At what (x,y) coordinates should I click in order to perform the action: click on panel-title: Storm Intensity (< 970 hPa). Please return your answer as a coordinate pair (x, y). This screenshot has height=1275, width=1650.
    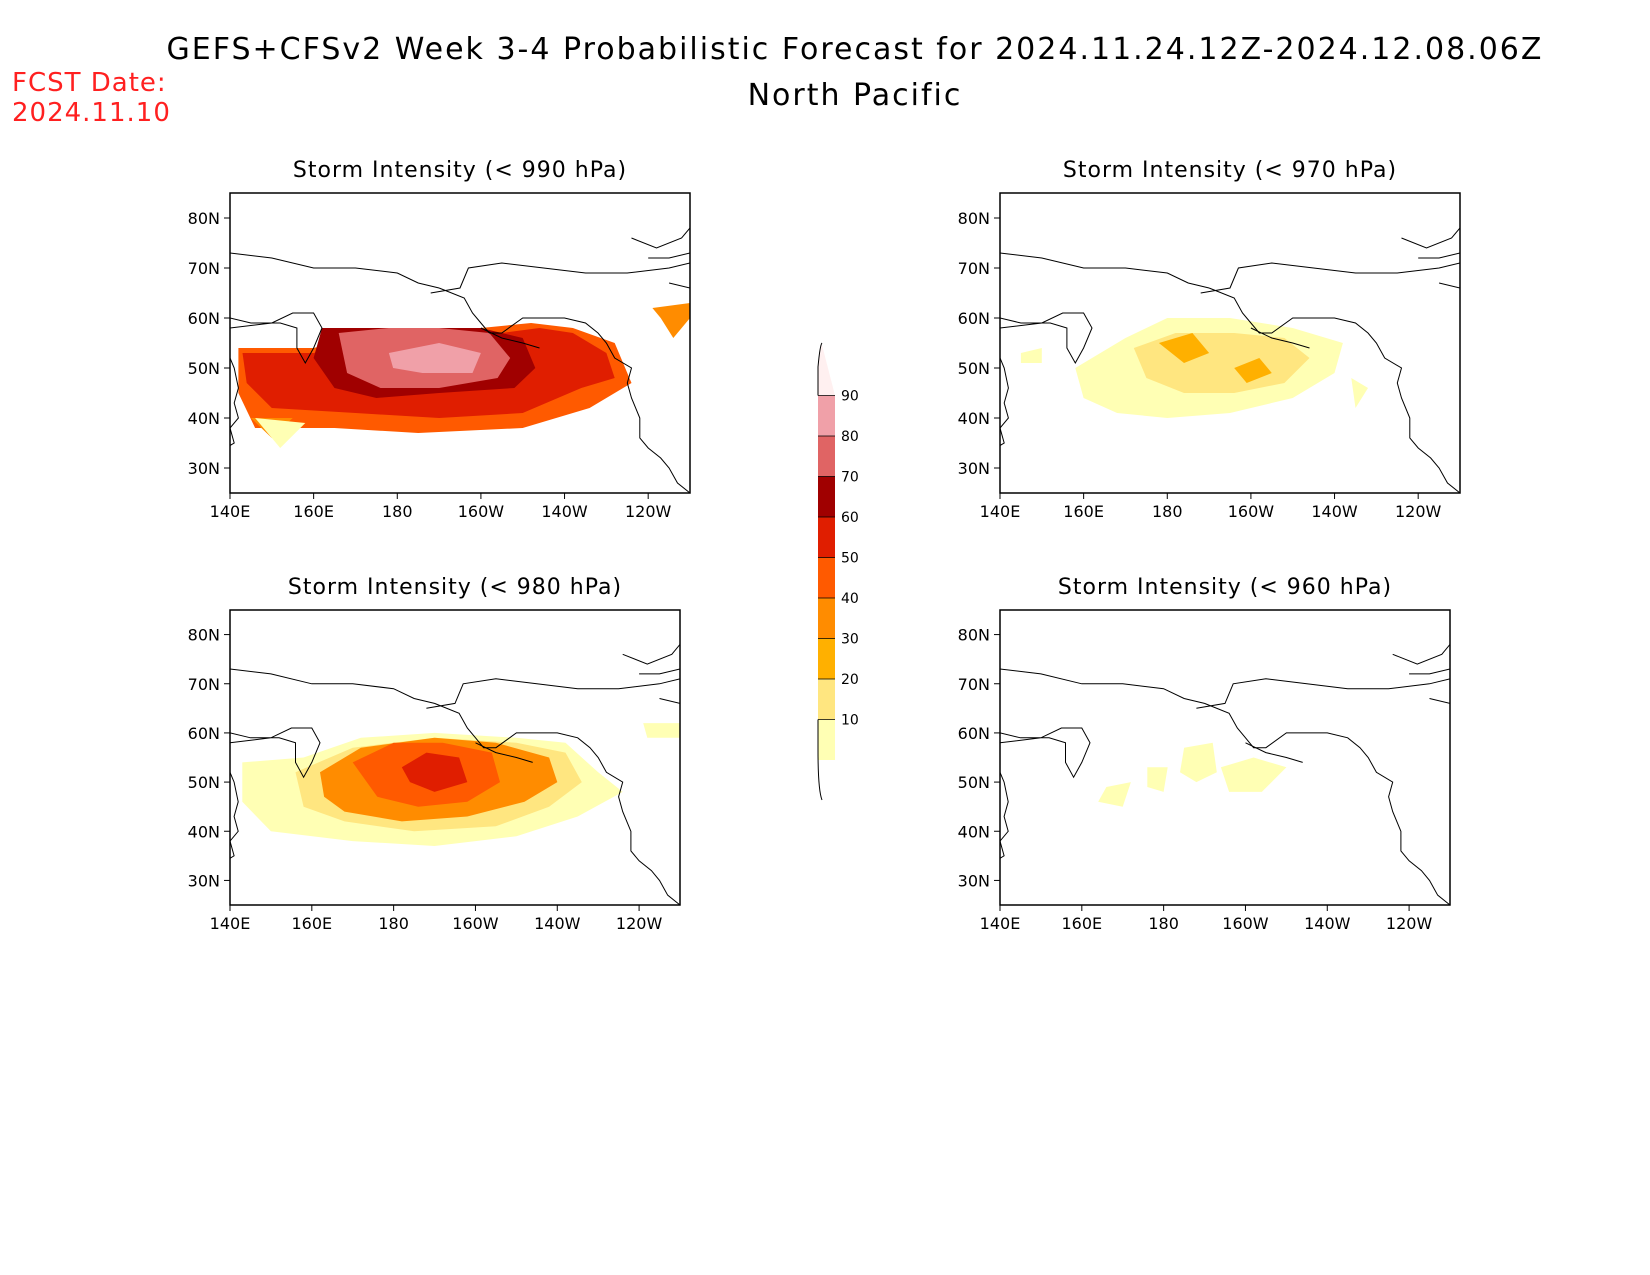
    Looking at the image, I should click on (1230, 170).